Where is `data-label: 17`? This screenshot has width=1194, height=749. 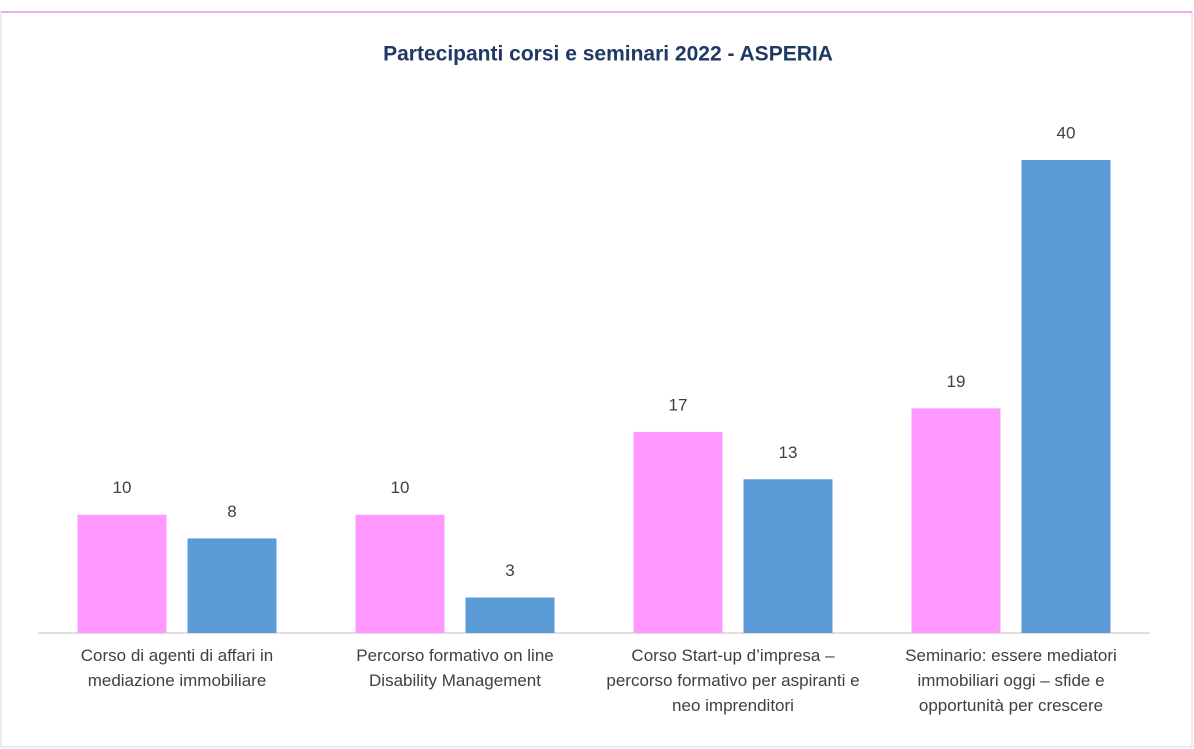
data-label: 17 is located at coordinates (678, 404).